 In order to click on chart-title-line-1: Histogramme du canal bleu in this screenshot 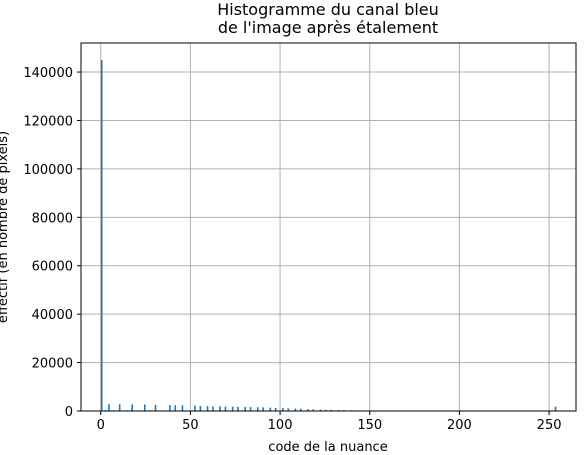, I will do `click(328, 9)`.